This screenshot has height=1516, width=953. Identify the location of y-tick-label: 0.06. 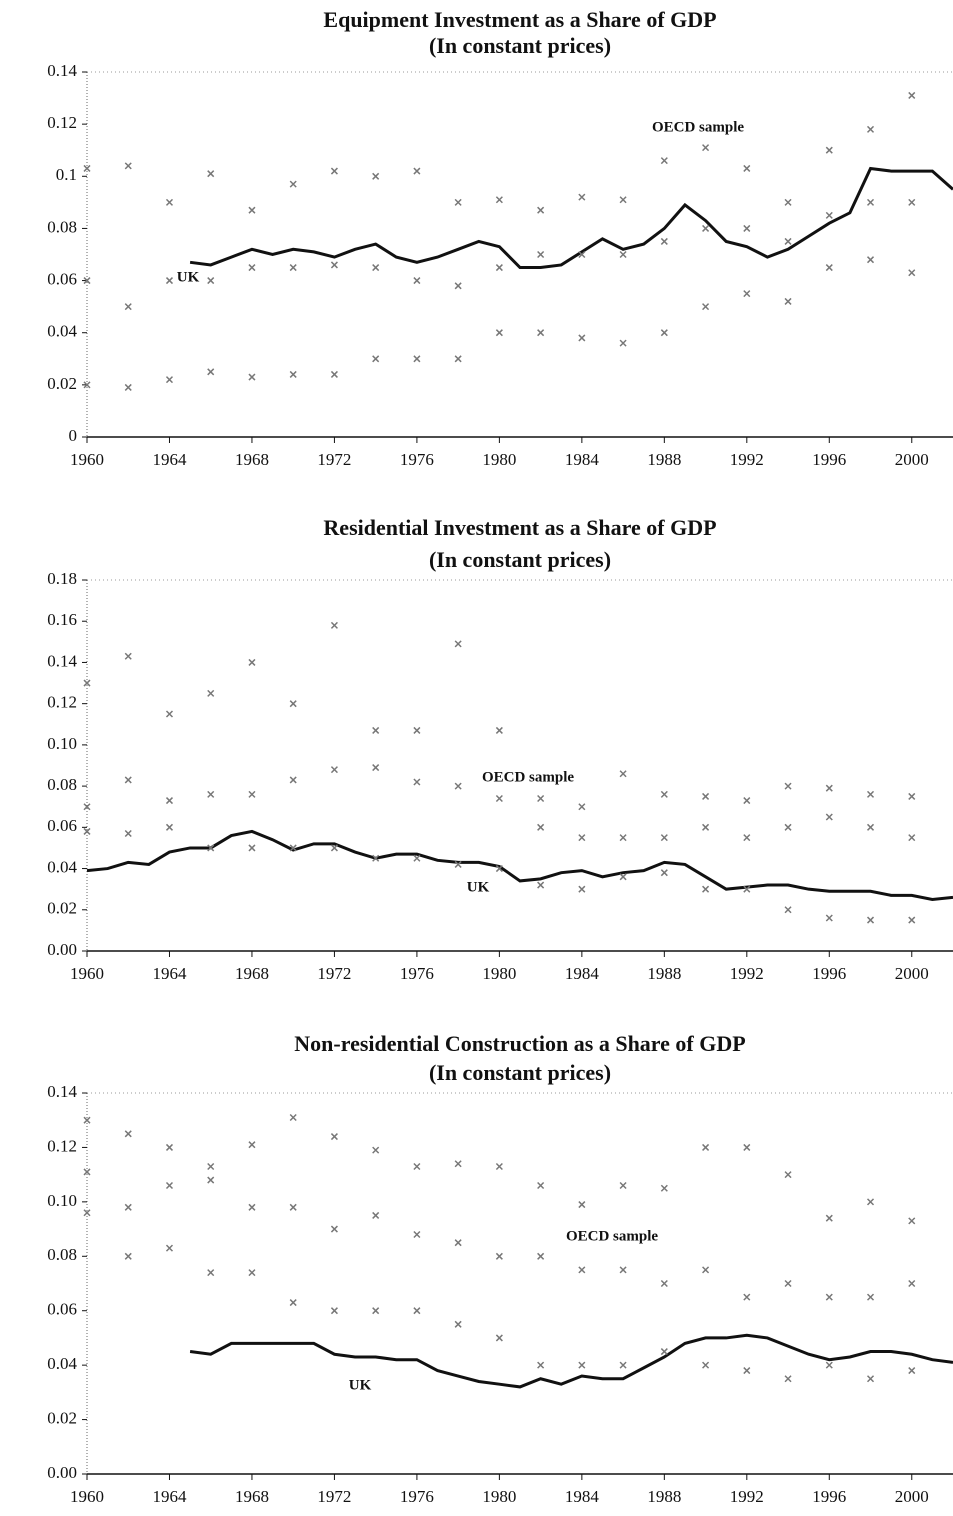
(62, 825).